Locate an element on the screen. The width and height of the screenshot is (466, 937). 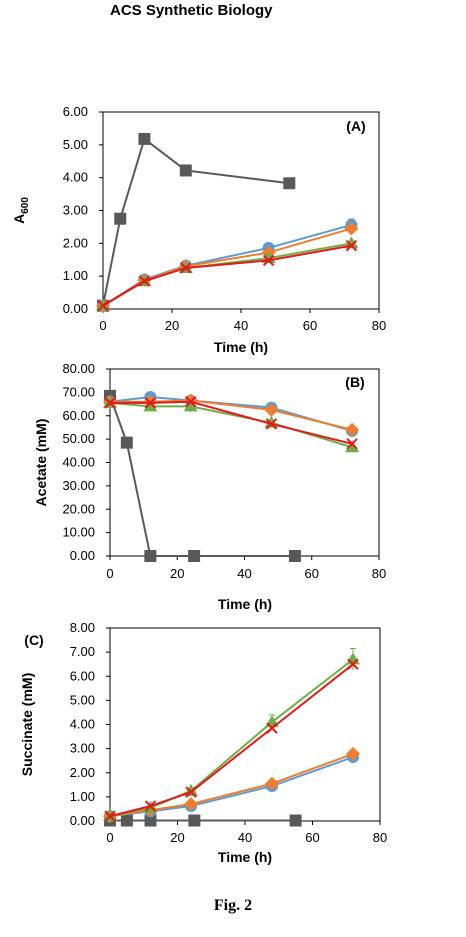
y-tick-label: 40.00 is located at coordinates (78, 462).